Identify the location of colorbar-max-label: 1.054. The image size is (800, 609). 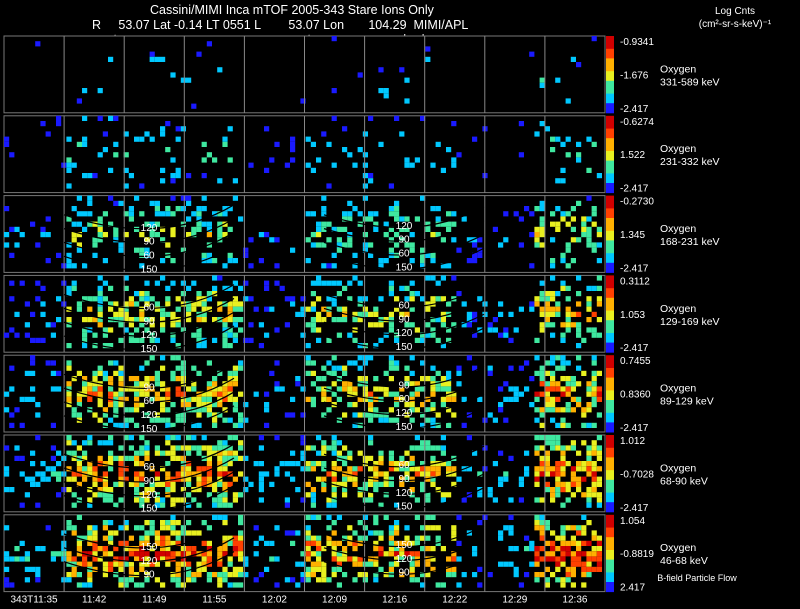
(632, 521).